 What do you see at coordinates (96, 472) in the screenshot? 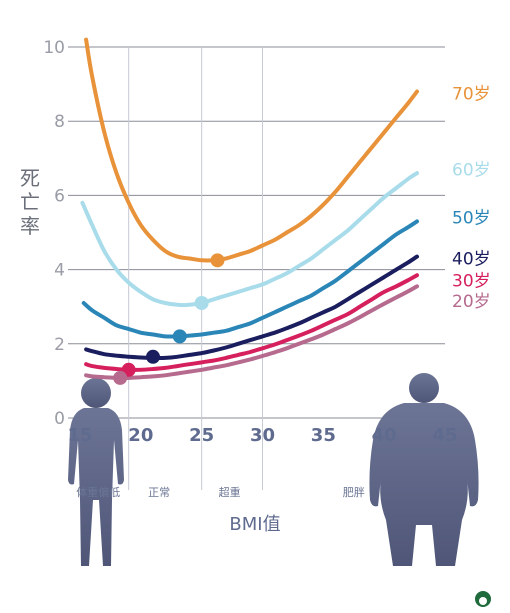
I see `thin-person-silhouette-icon` at bounding box center [96, 472].